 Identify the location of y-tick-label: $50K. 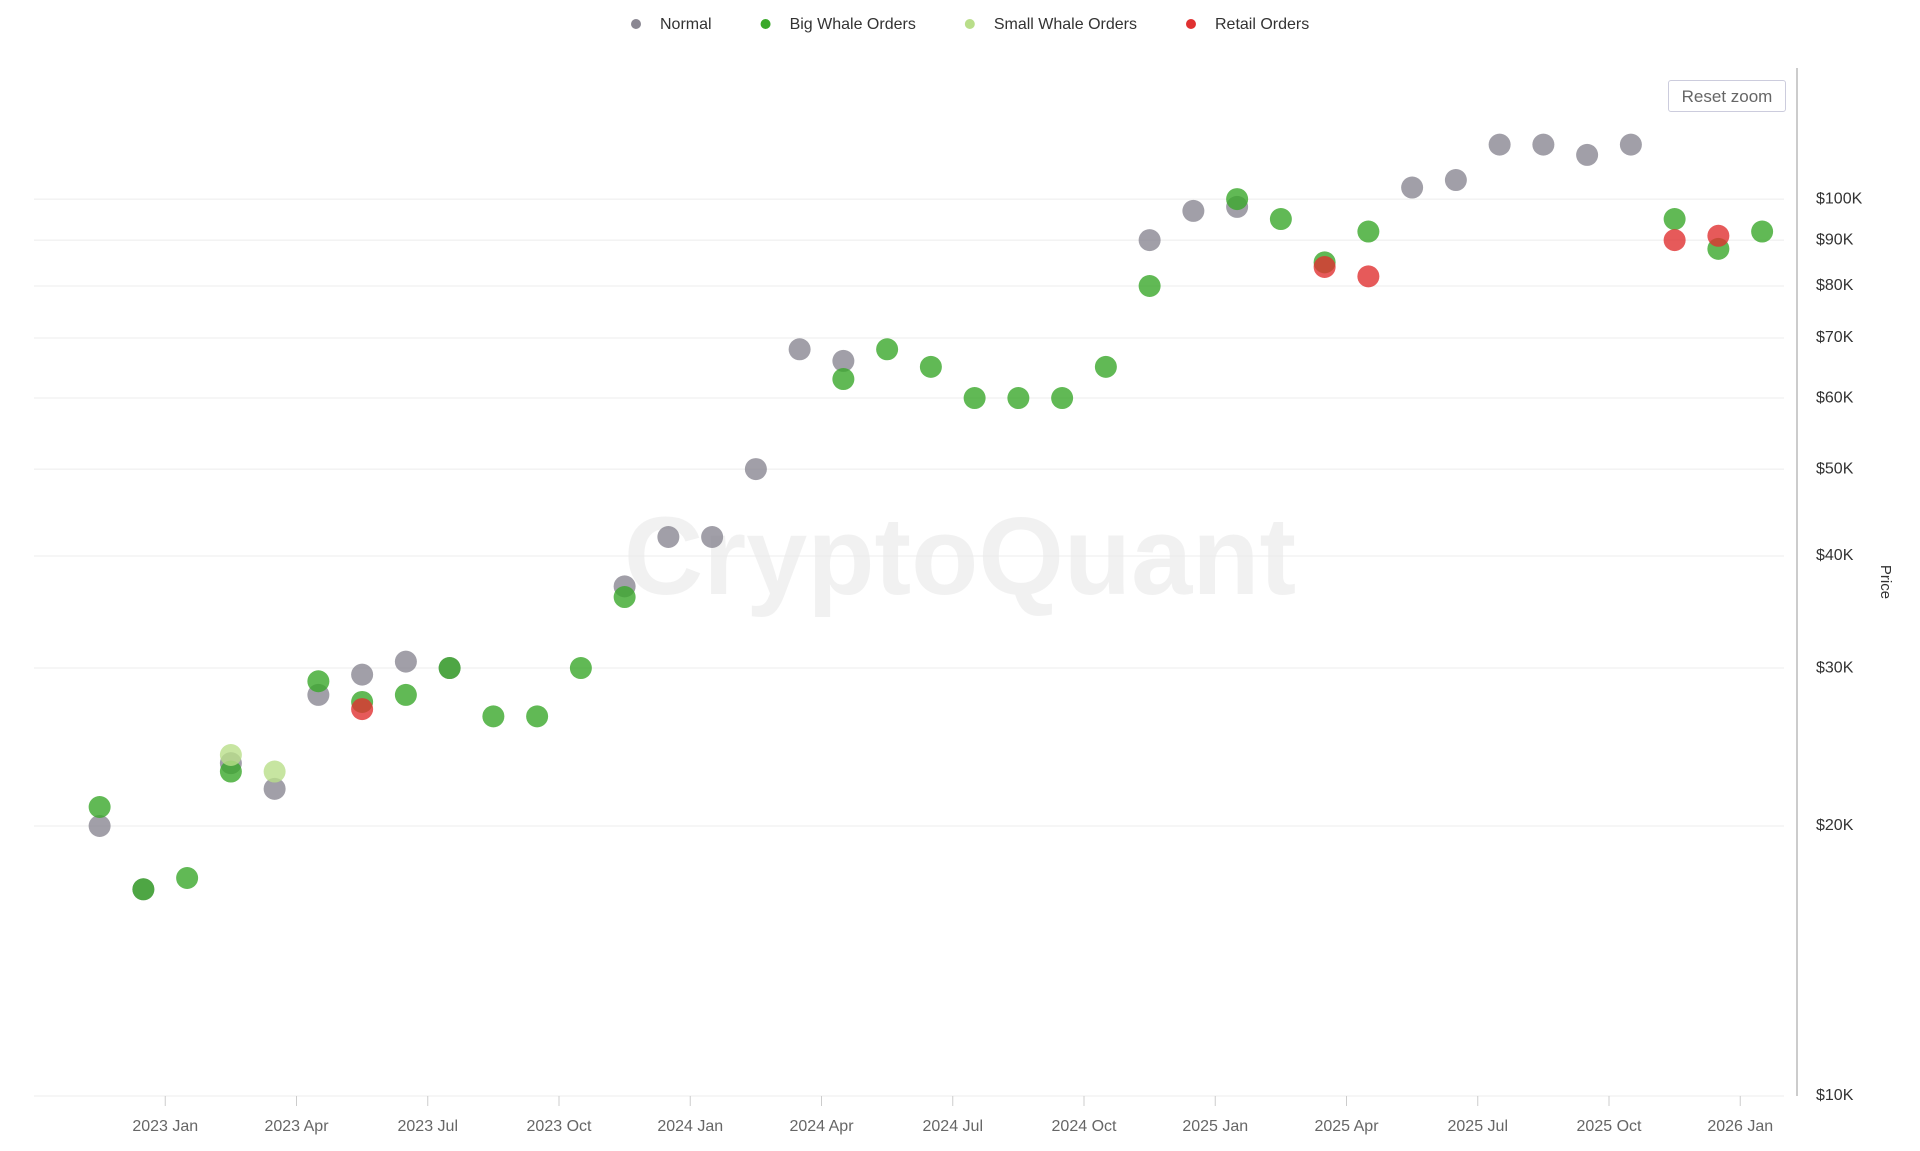
(1835, 468).